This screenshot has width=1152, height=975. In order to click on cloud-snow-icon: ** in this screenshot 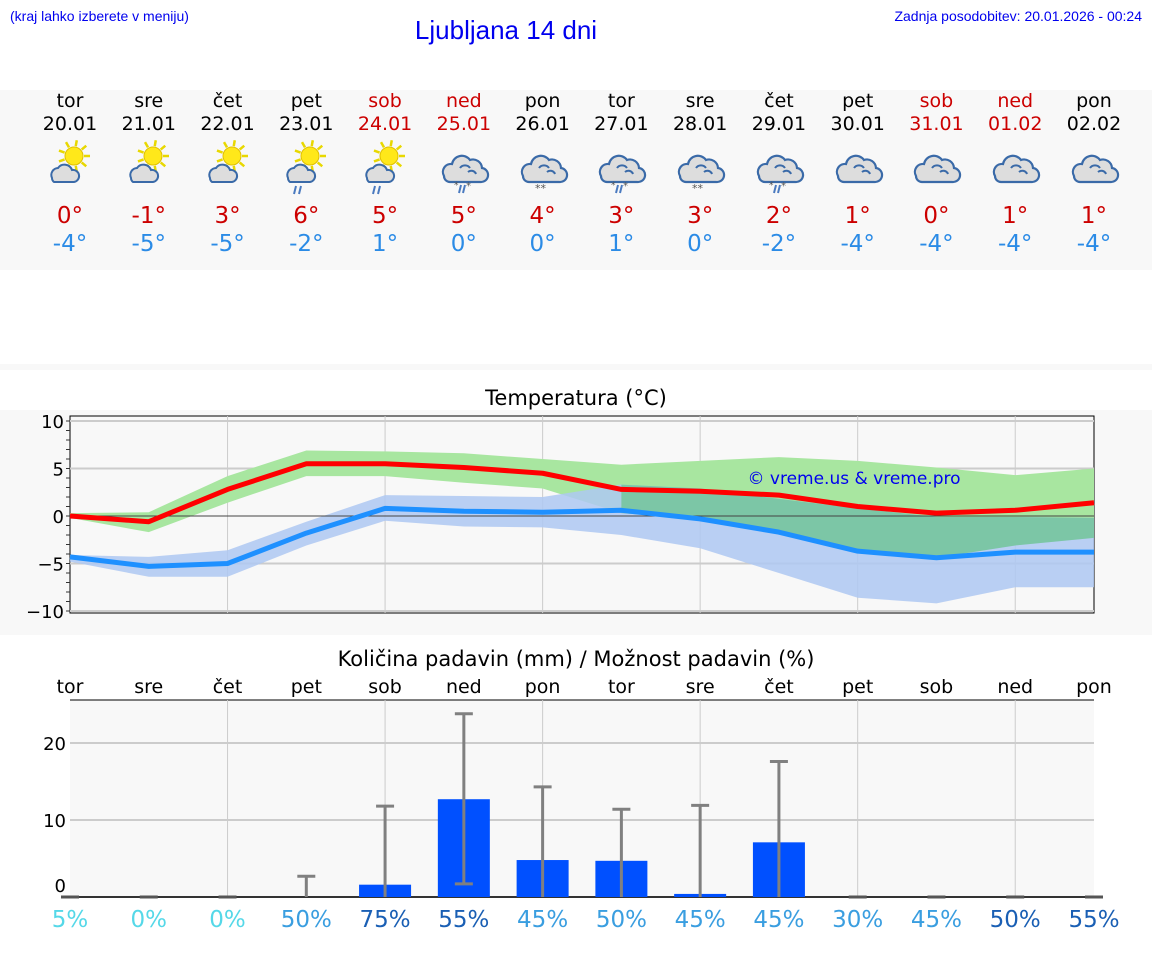, I will do `click(701, 174)`.